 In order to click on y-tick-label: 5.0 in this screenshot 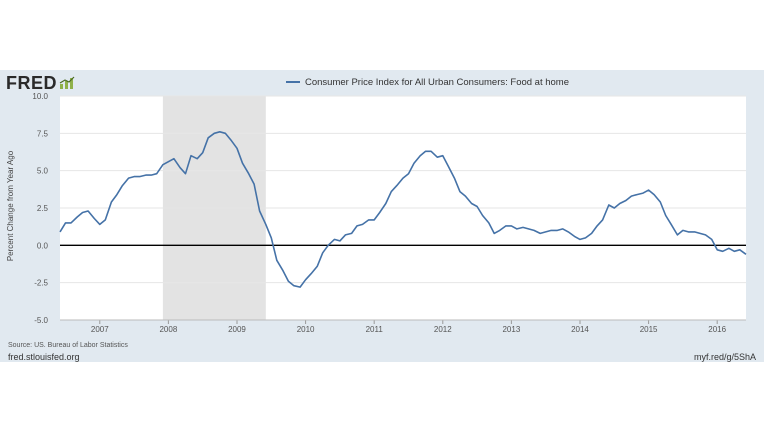, I will do `click(43, 171)`.